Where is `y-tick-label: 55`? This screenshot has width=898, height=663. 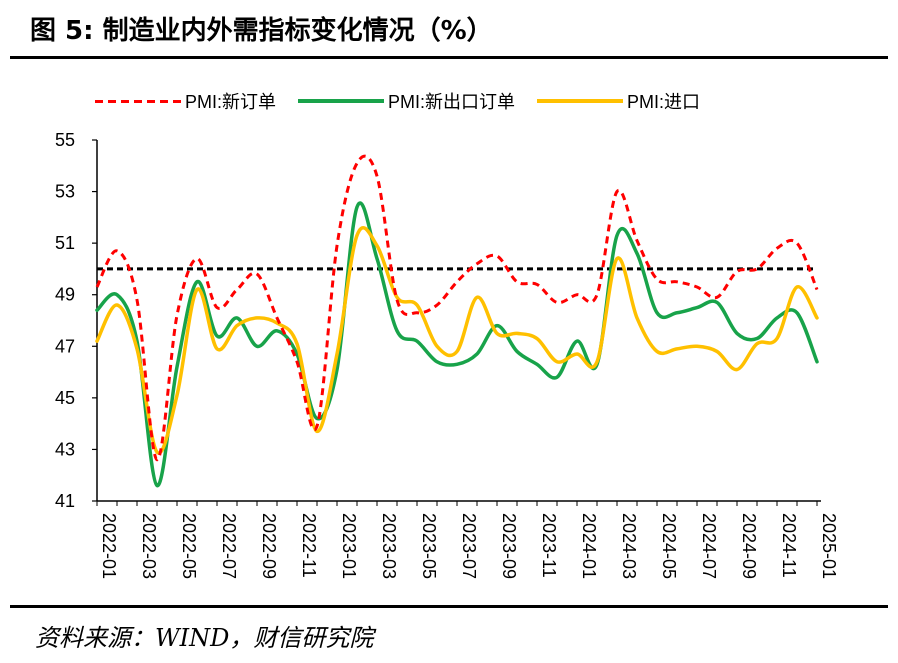 y-tick-label: 55 is located at coordinates (65, 140).